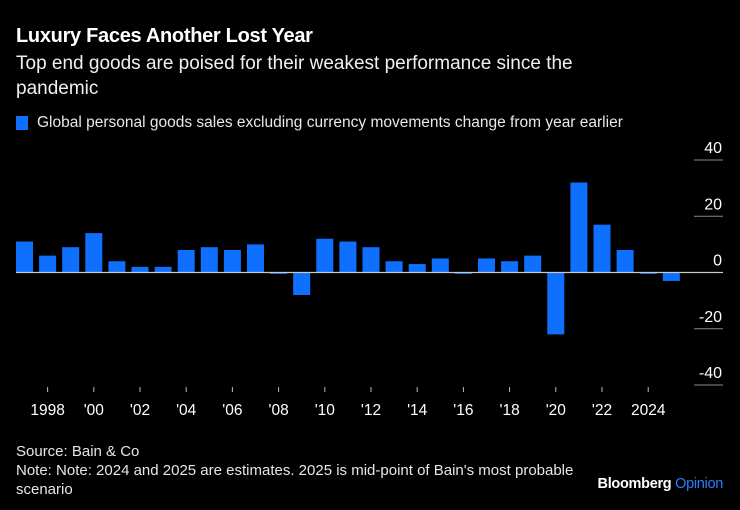 The image size is (740, 510). I want to click on bar-2010, so click(325, 255).